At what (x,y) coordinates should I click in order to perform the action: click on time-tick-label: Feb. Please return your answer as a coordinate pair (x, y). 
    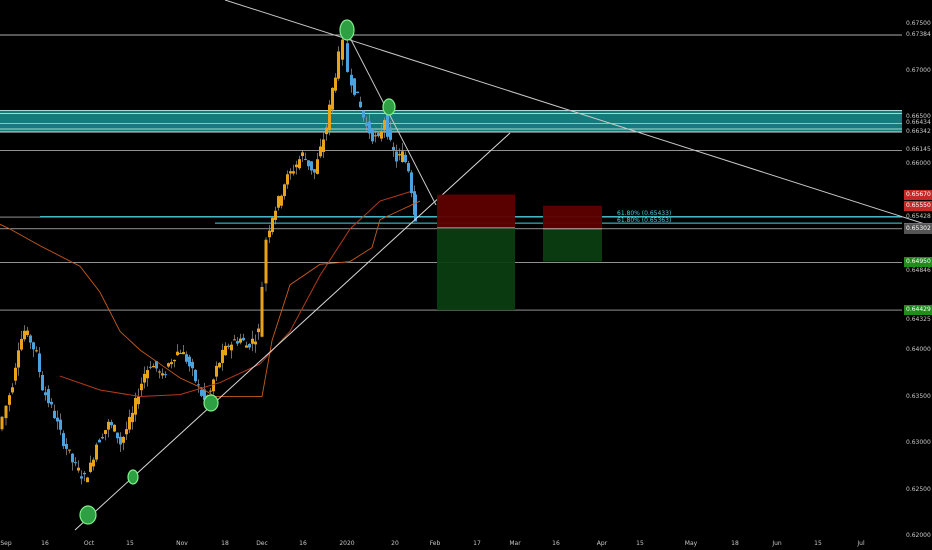
    Looking at the image, I should click on (435, 543).